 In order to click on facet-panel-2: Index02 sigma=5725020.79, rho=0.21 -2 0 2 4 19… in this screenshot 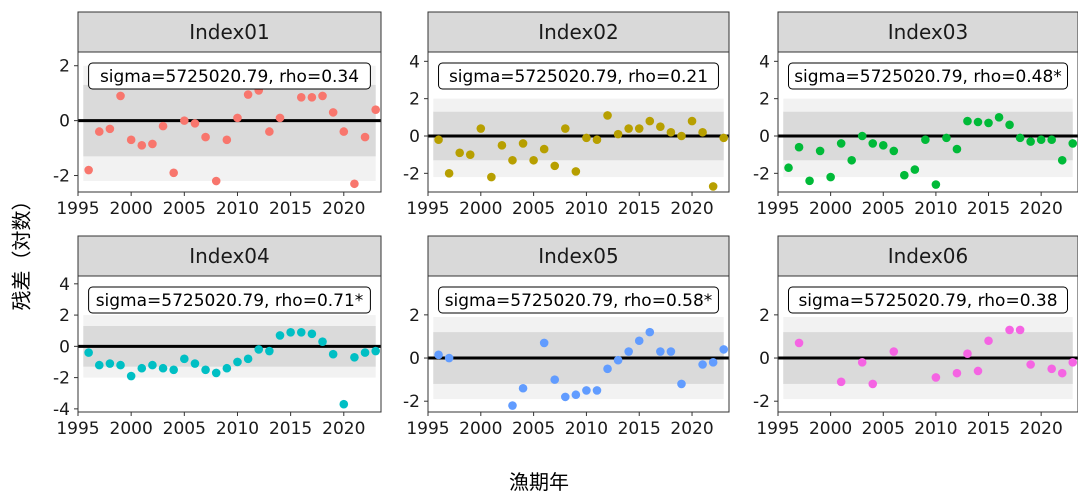, I will do `click(566, 115)`.